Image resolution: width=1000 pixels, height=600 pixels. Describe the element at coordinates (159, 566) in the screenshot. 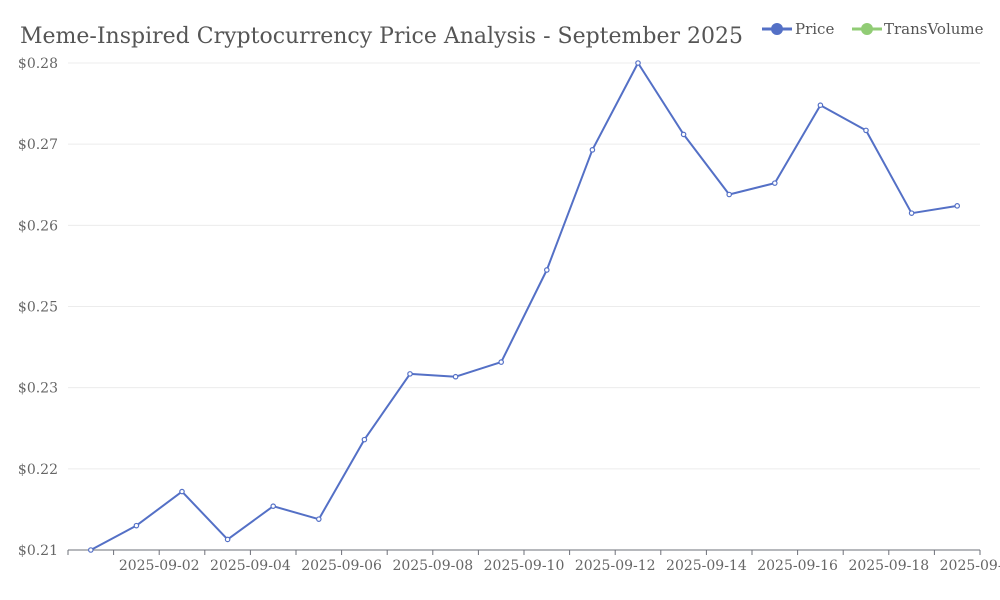

I see `x-tick-label: 2025-09-02` at that location.